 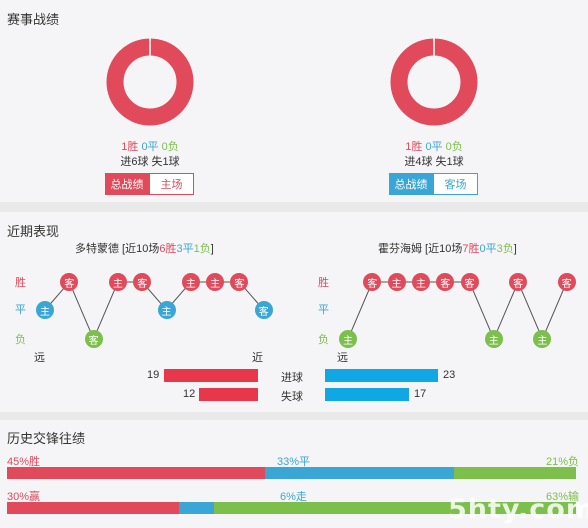 I want to click on left-draw: 0平, so click(x=150, y=147).